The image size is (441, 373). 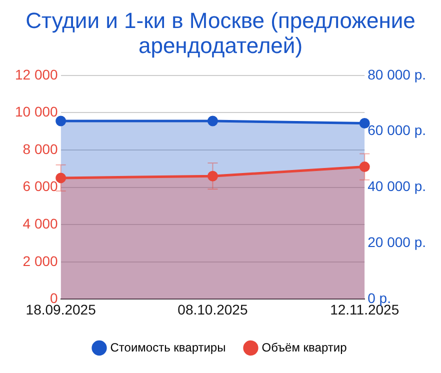 I want to click on y-tick-label: 8 000, so click(x=40, y=148).